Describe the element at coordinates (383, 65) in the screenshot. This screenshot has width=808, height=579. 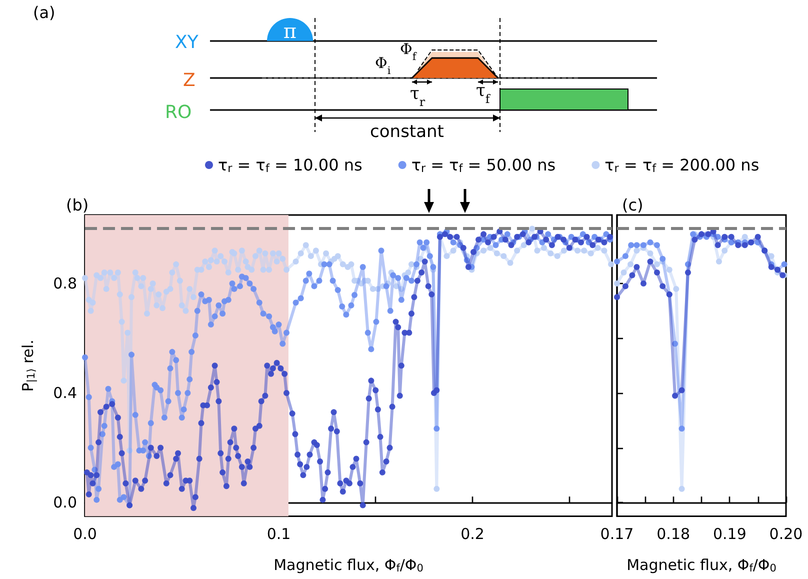
I see `text: Φ$_{i}$` at that location.